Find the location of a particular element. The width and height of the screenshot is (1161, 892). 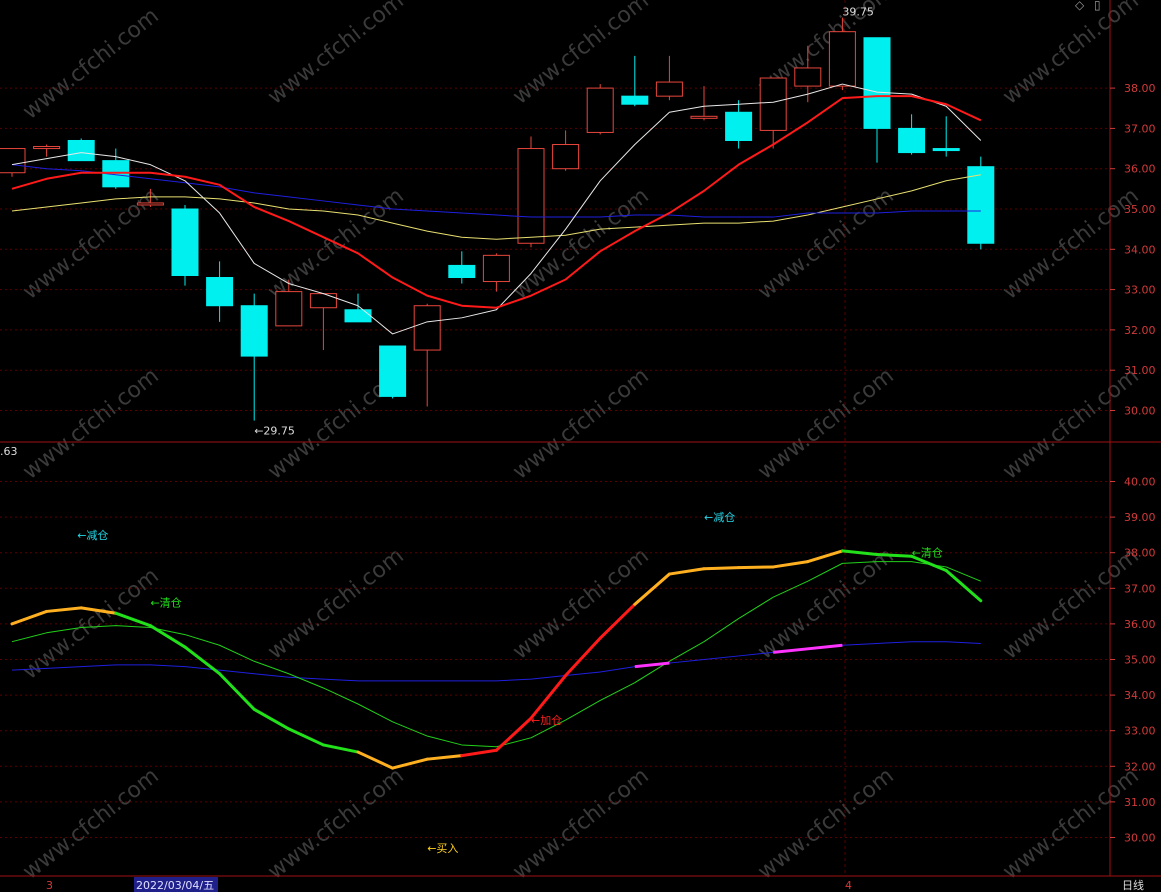

panel-icon: ▯ is located at coordinates (1097, 6).